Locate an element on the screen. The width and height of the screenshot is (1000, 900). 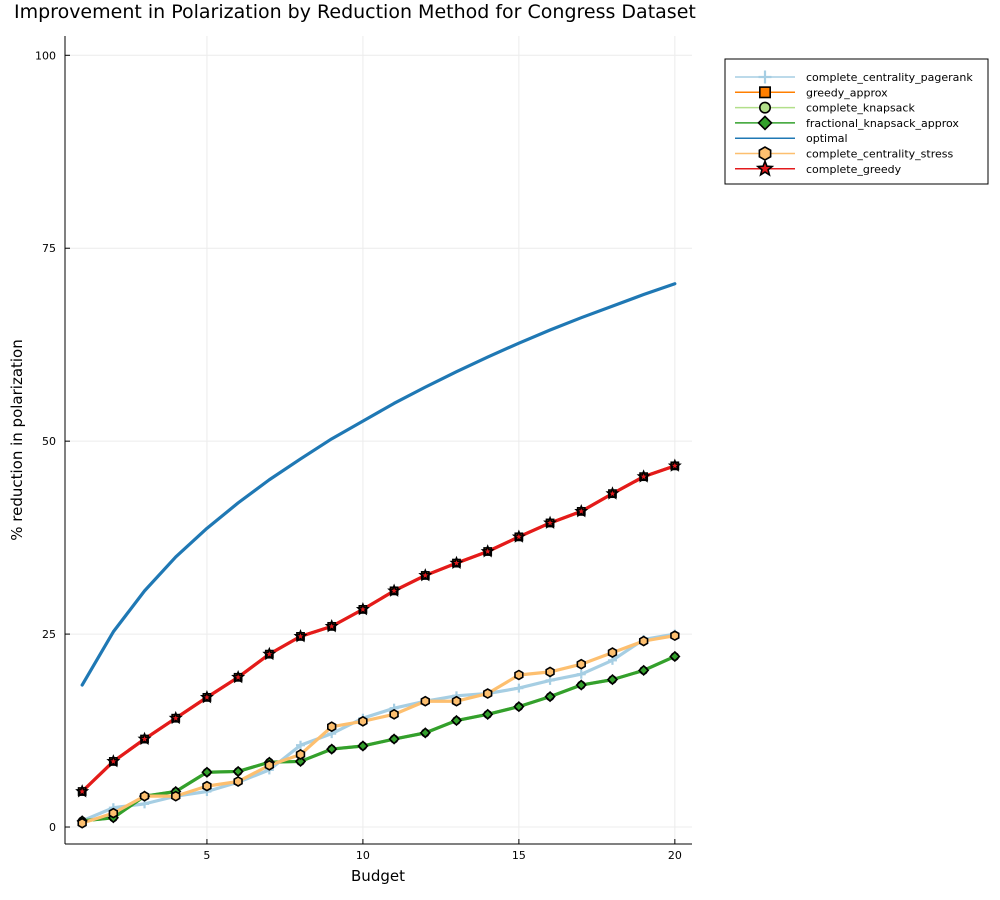
legend-label: complete_centrality_stress is located at coordinates (880, 154).